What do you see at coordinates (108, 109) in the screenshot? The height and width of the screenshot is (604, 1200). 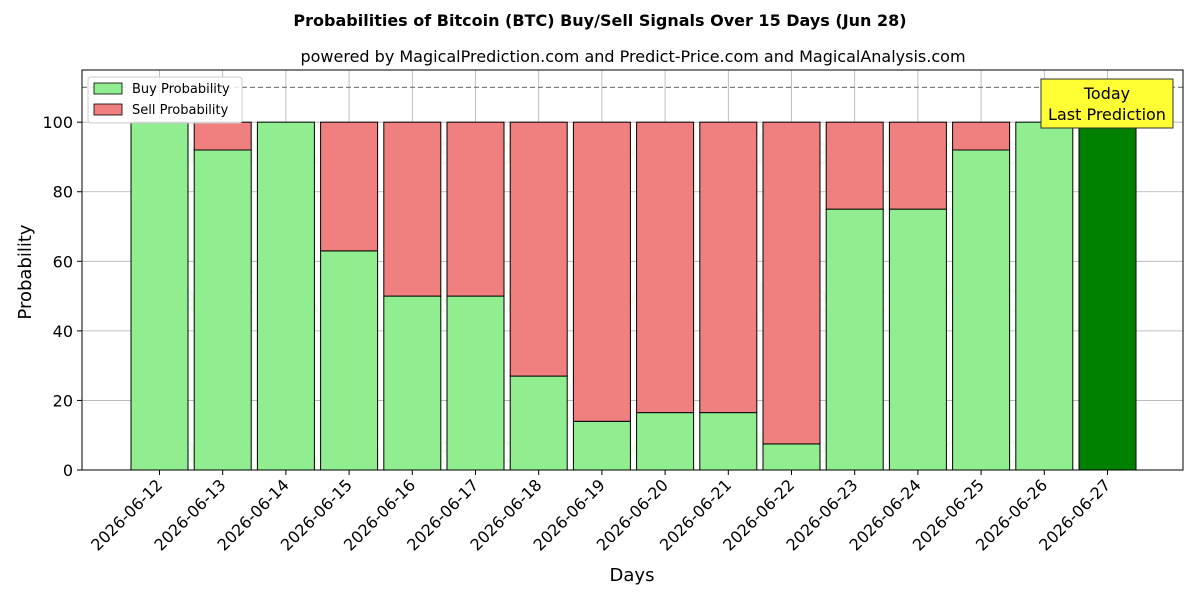 I see `legend-swatch-sell` at bounding box center [108, 109].